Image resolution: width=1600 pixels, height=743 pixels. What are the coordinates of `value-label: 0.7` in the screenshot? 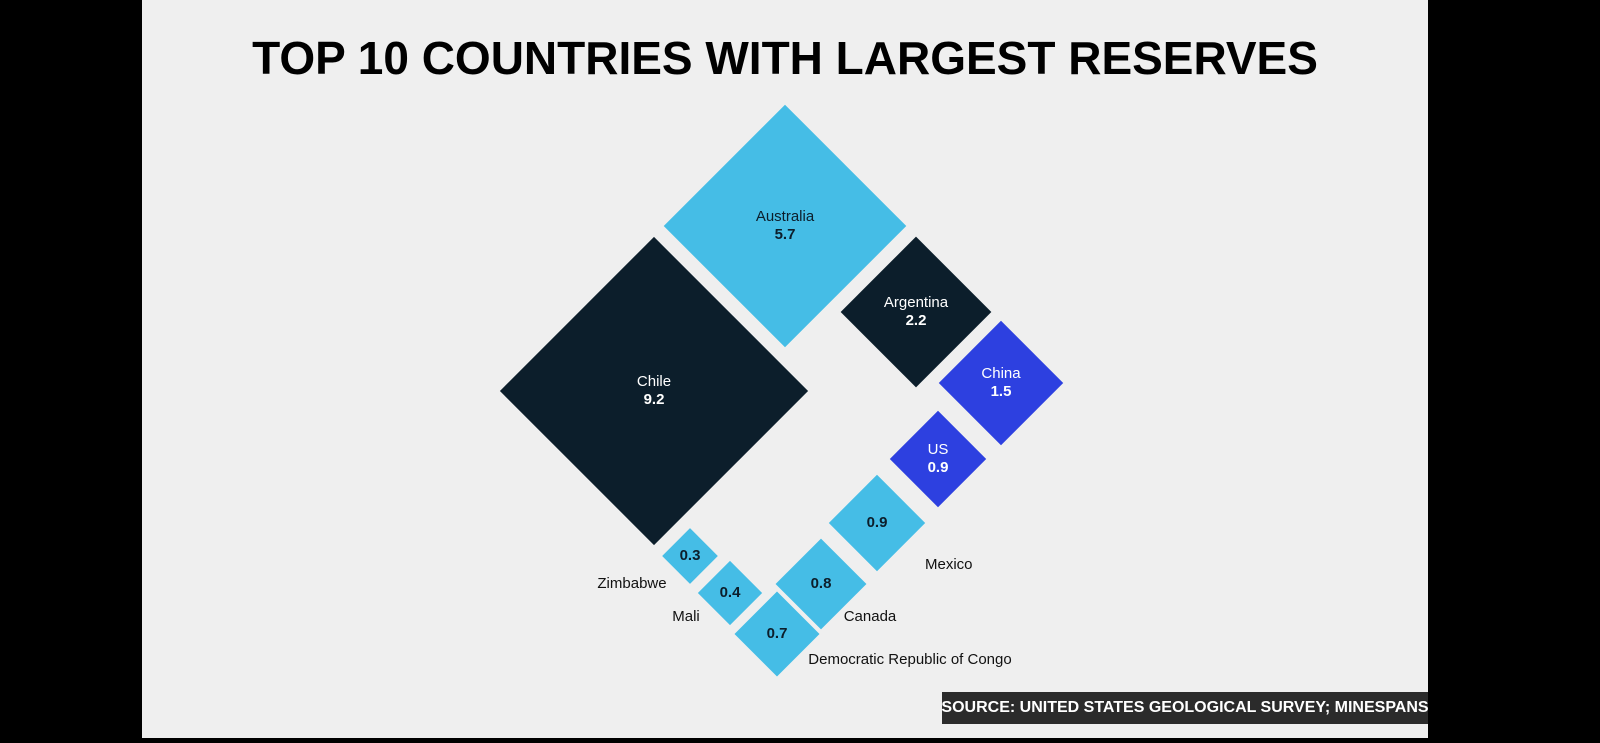 It's located at (777, 633).